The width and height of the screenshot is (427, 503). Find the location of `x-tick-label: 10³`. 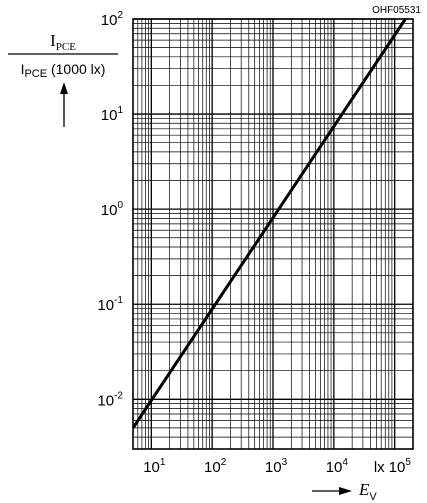

x-tick-label: 10³ is located at coordinates (276, 466).